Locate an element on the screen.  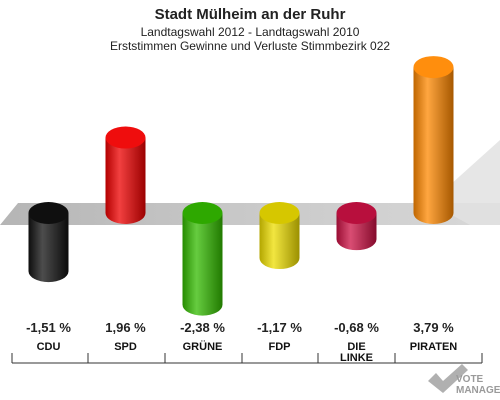
category-label-die-linke-2: LINKE is located at coordinates (356, 358).